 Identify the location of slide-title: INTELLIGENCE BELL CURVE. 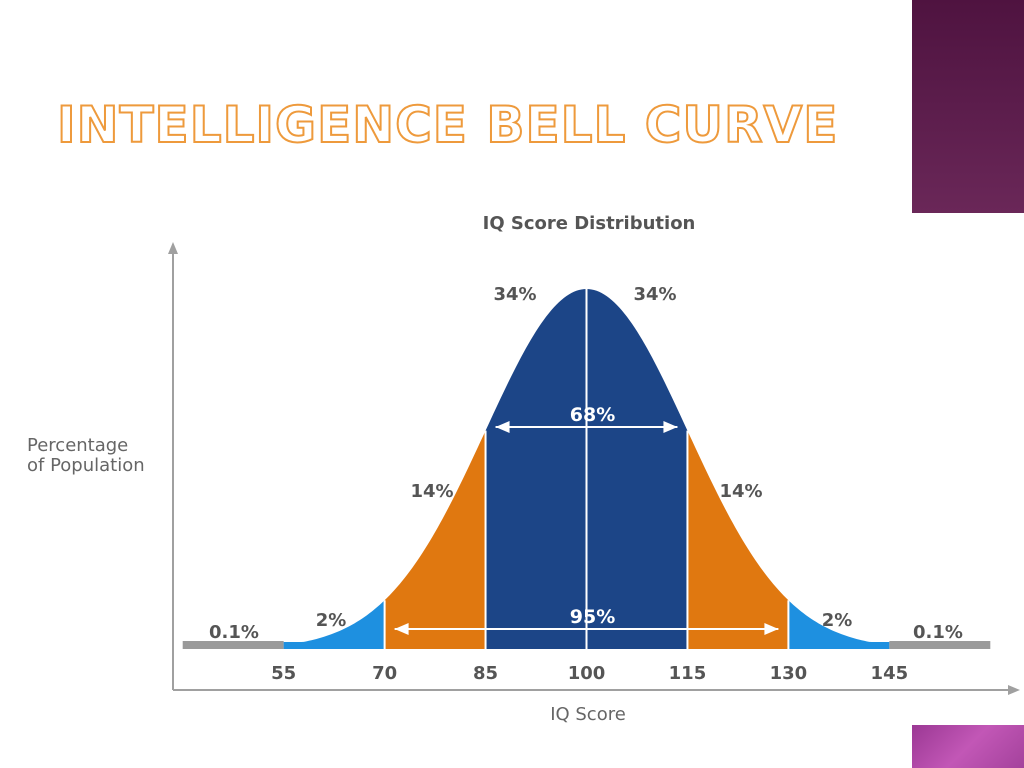
(447, 125).